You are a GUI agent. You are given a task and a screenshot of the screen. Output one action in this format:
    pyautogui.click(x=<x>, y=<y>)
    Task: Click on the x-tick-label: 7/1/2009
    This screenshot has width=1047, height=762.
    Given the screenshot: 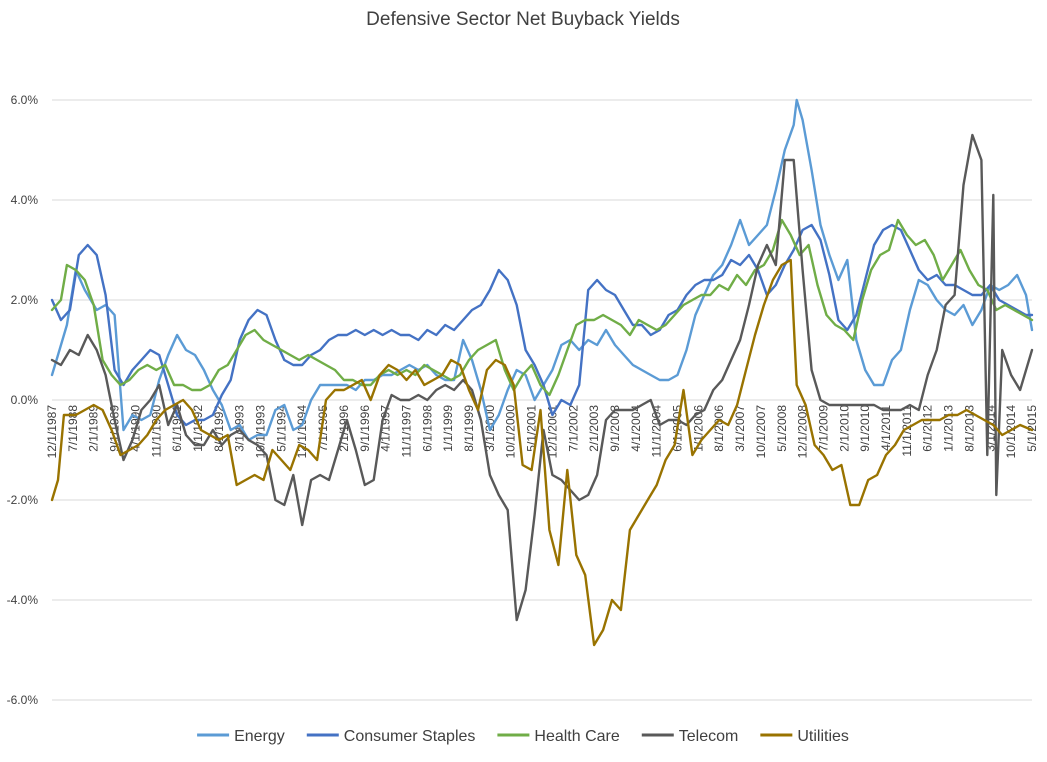 What is the action you would take?
    pyautogui.click(x=823, y=428)
    